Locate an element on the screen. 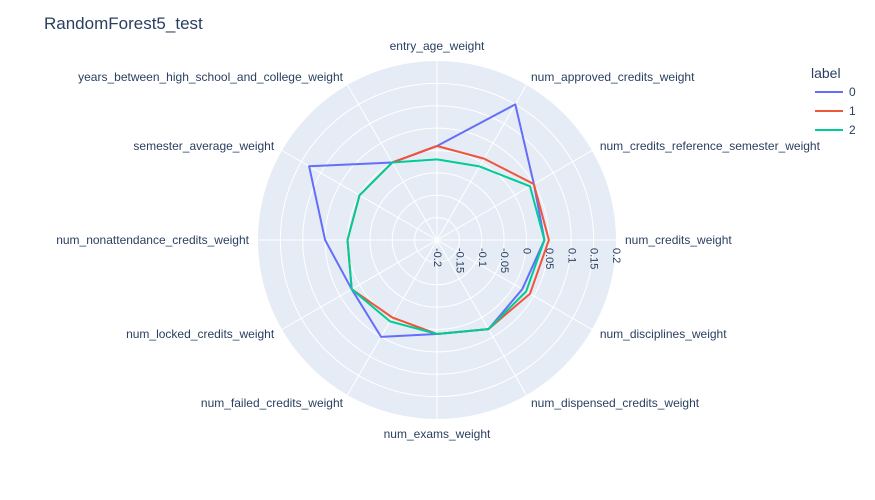  radial-tick-label: -0.1 is located at coordinates (482, 257).